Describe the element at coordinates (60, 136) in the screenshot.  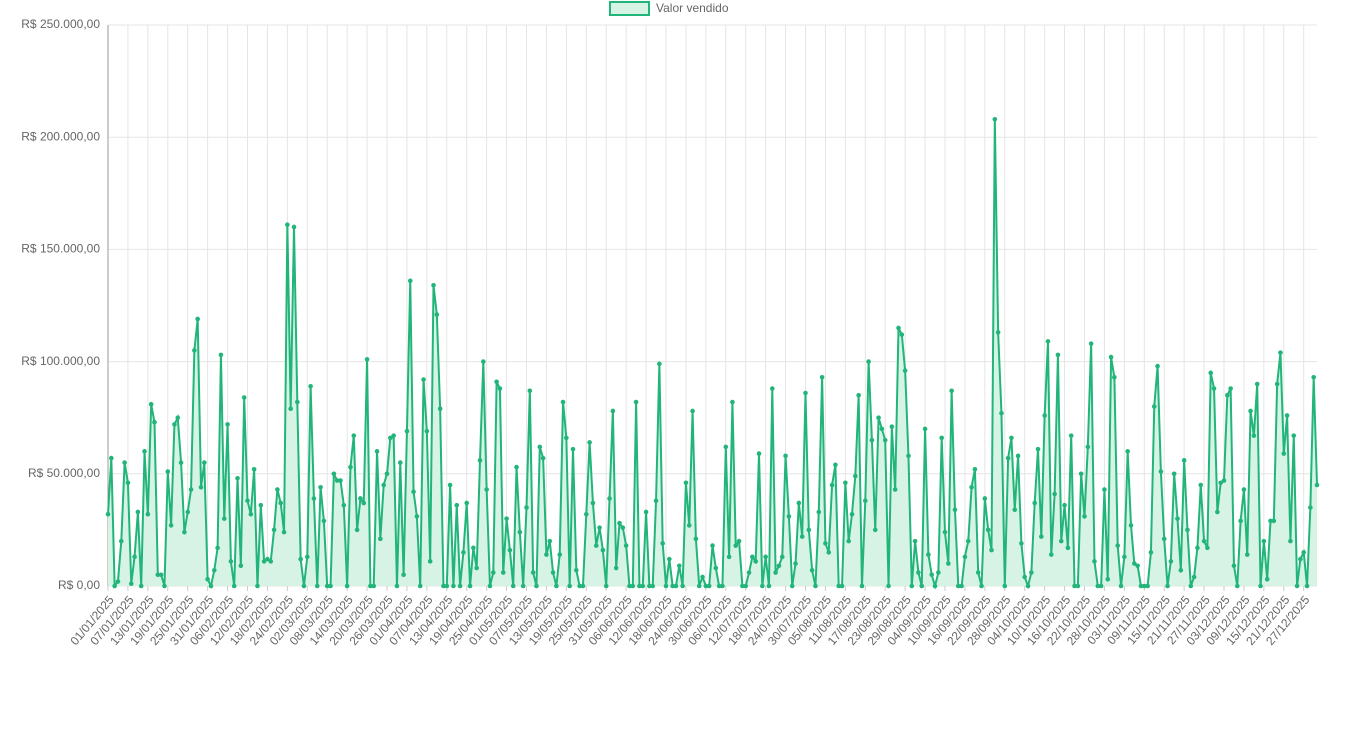
I see `y-tick-label: R$ 200.000,00` at that location.